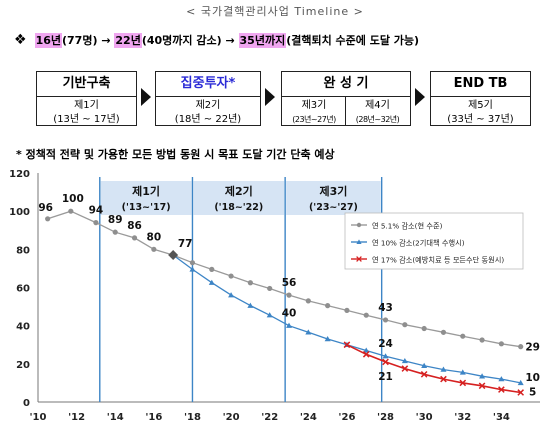 Image resolution: width=550 pixels, height=438 pixels. I want to click on summary-2016-note: (77명), so click(80, 40).